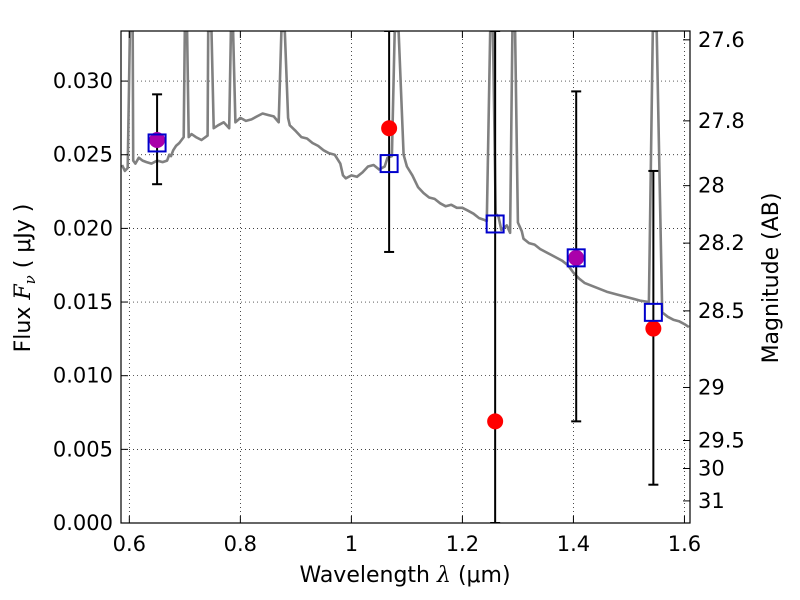 The width and height of the screenshot is (800, 600). What do you see at coordinates (711, 186) in the screenshot?
I see `y2-tick-label-2: 28` at bounding box center [711, 186].